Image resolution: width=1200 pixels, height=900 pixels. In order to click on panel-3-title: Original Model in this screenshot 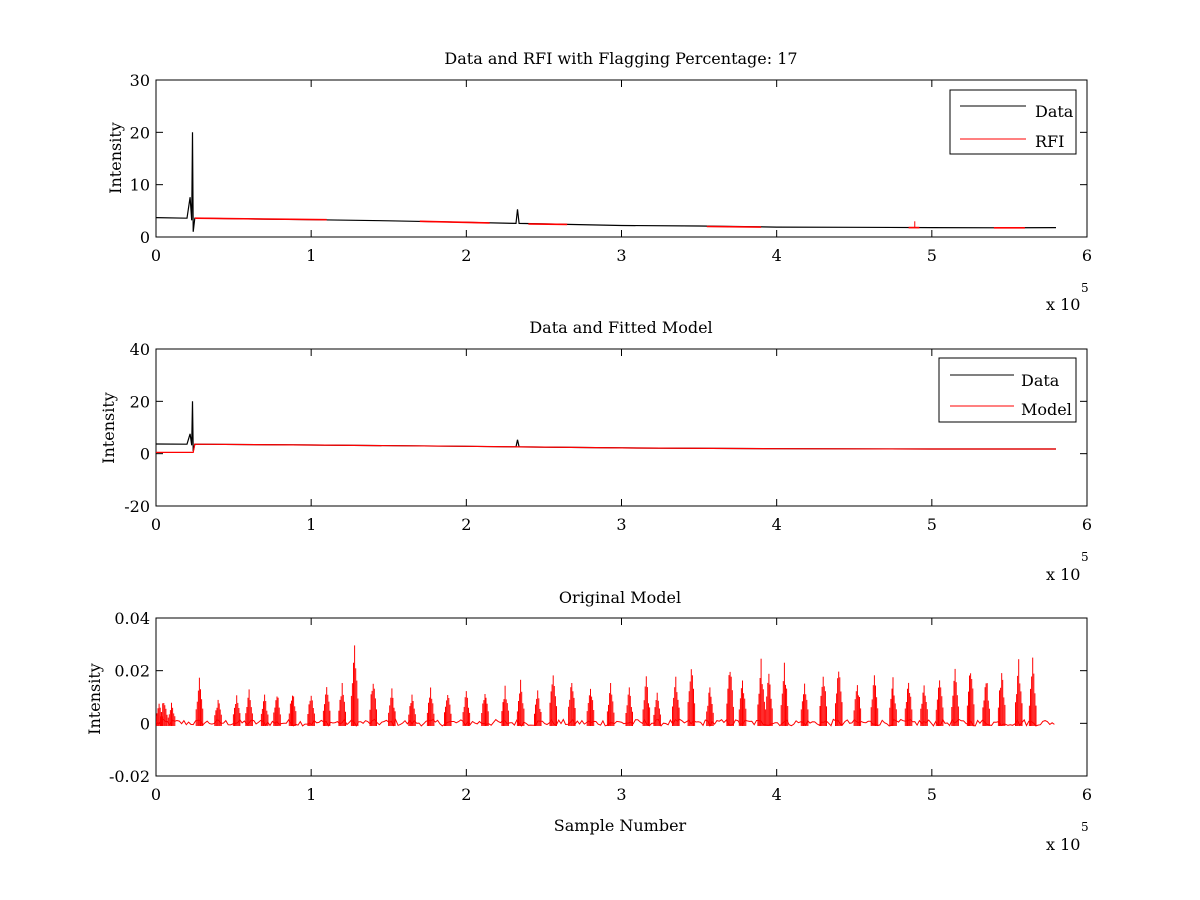, I will do `click(620, 597)`.